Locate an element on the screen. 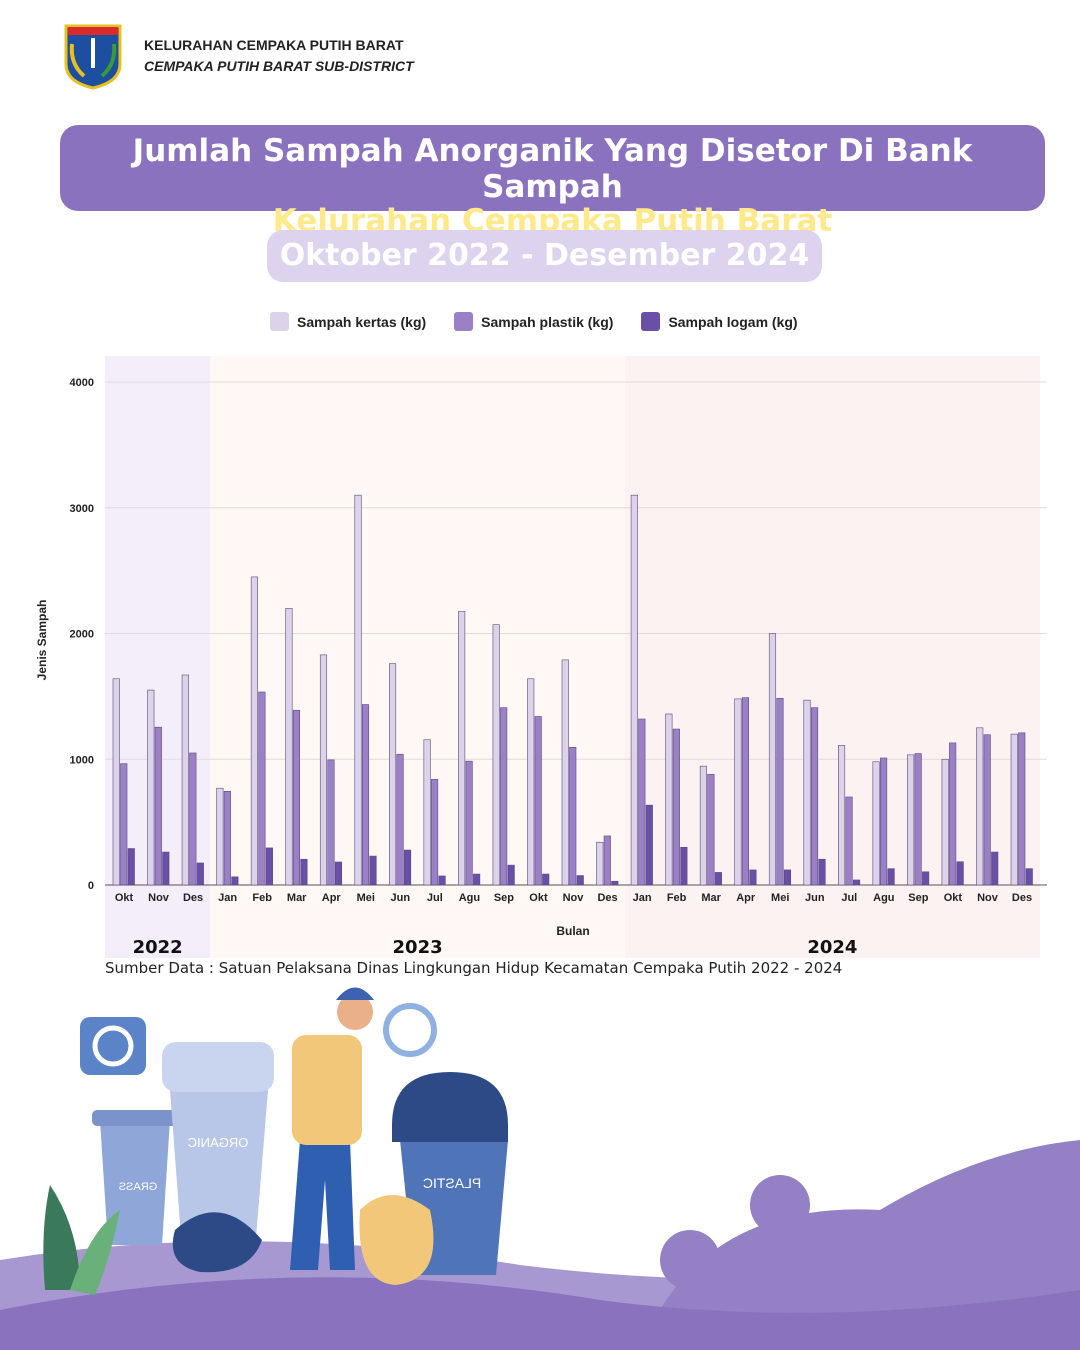  organic-bin is located at coordinates (219, 1170).